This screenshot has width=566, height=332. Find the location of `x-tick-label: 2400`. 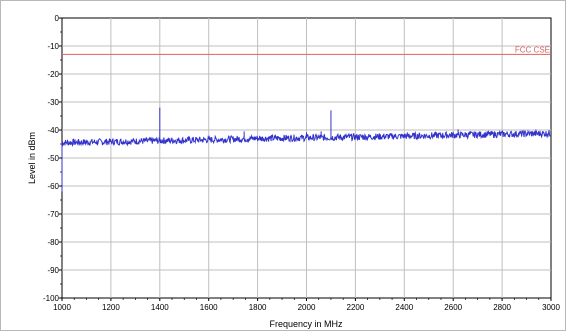

x-tick-label: 2400 is located at coordinates (404, 307).